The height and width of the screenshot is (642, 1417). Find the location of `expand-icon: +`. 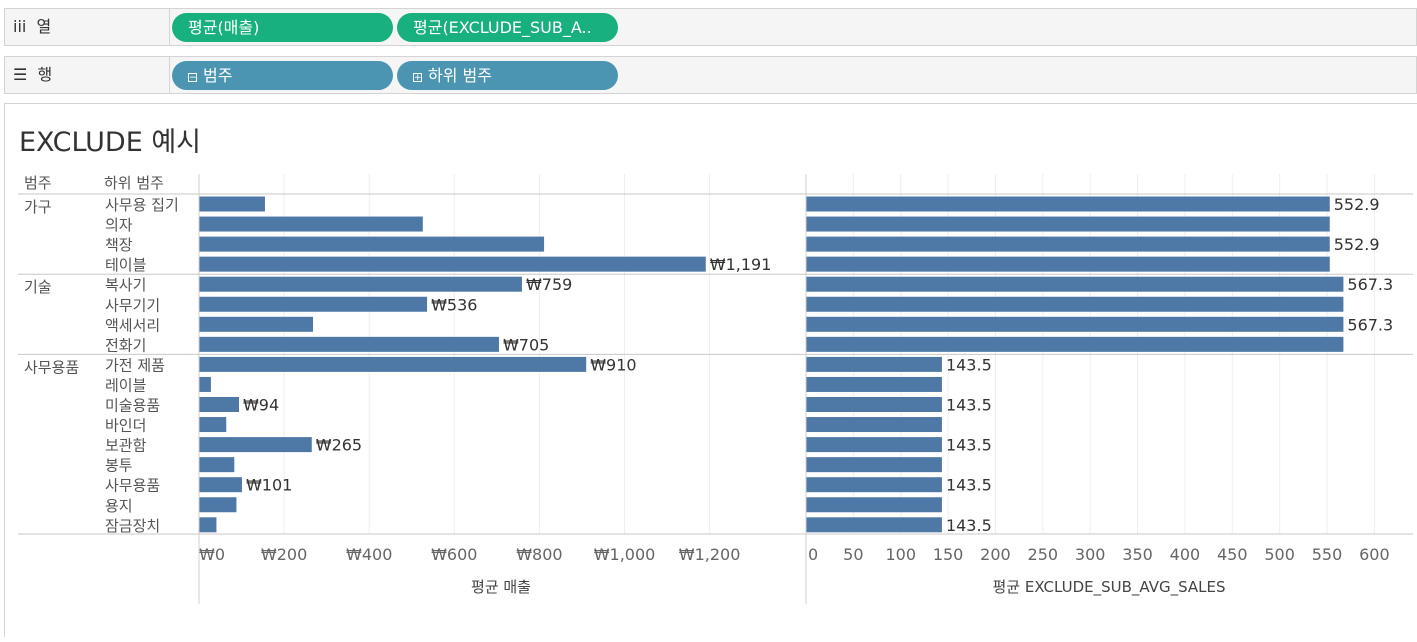

expand-icon: + is located at coordinates (417, 78).